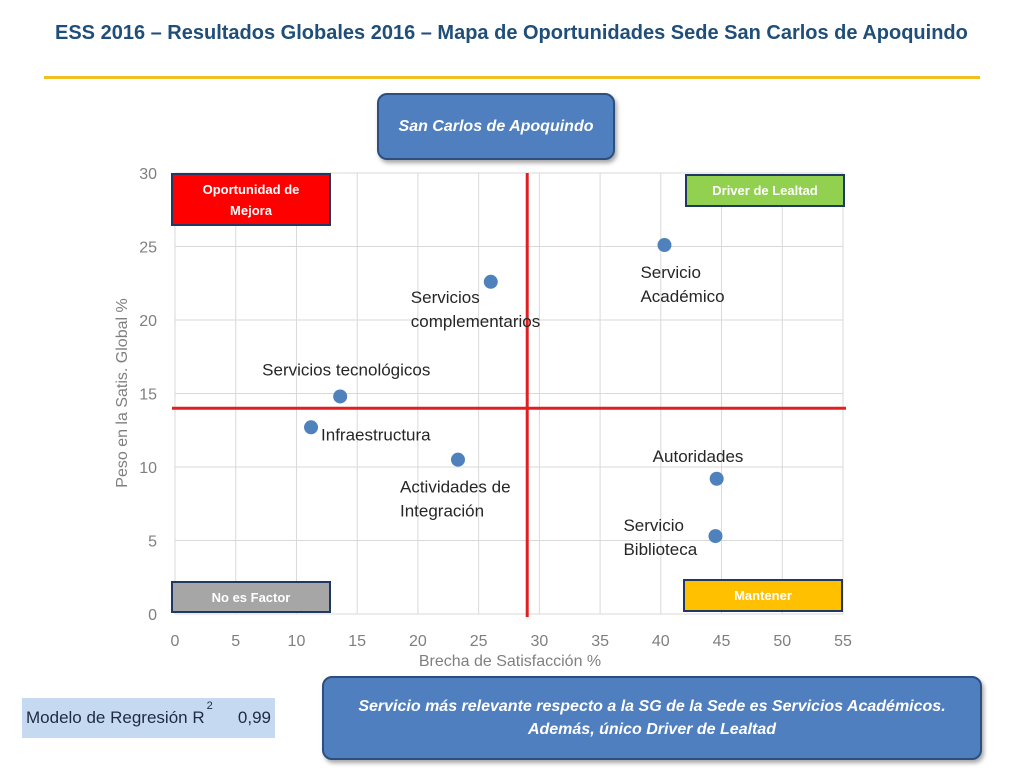 This screenshot has height=768, width=1024. I want to click on campus-callout-text: San Carlos de Apoquindo, so click(496, 126).